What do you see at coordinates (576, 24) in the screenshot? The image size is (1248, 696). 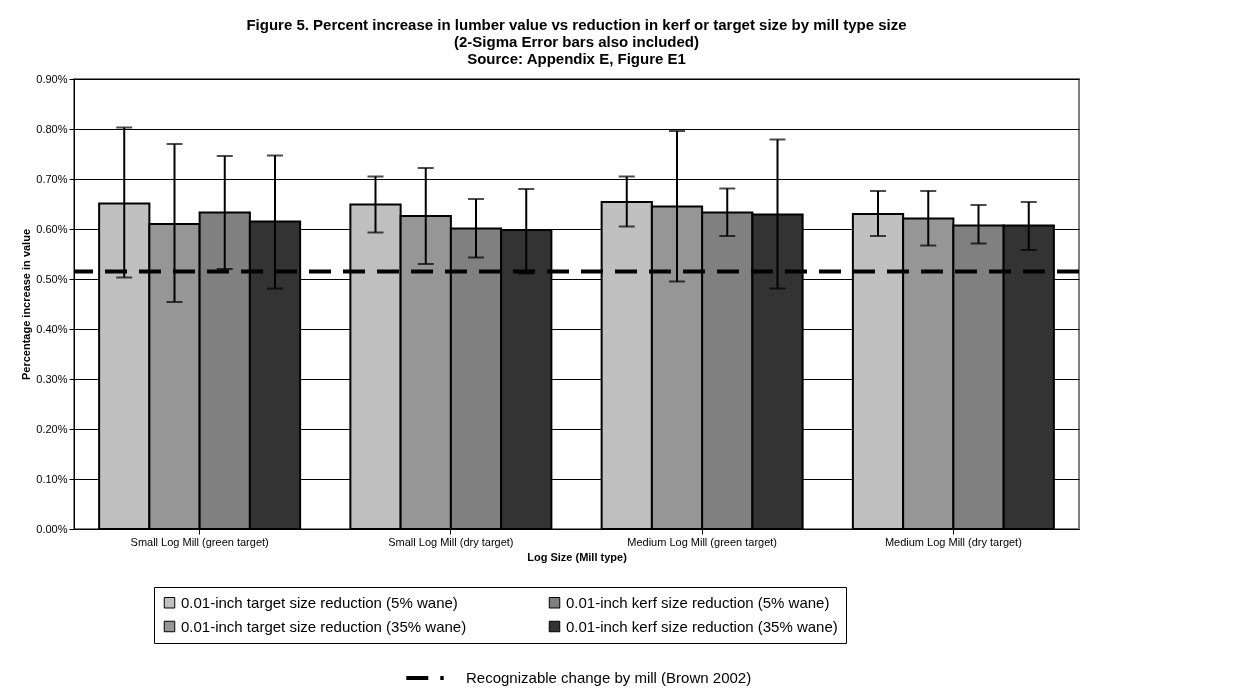 I see `chart-title: Figure 5. Percent increase in lumber value vs reduction in kerf or target size by mill type size` at bounding box center [576, 24].